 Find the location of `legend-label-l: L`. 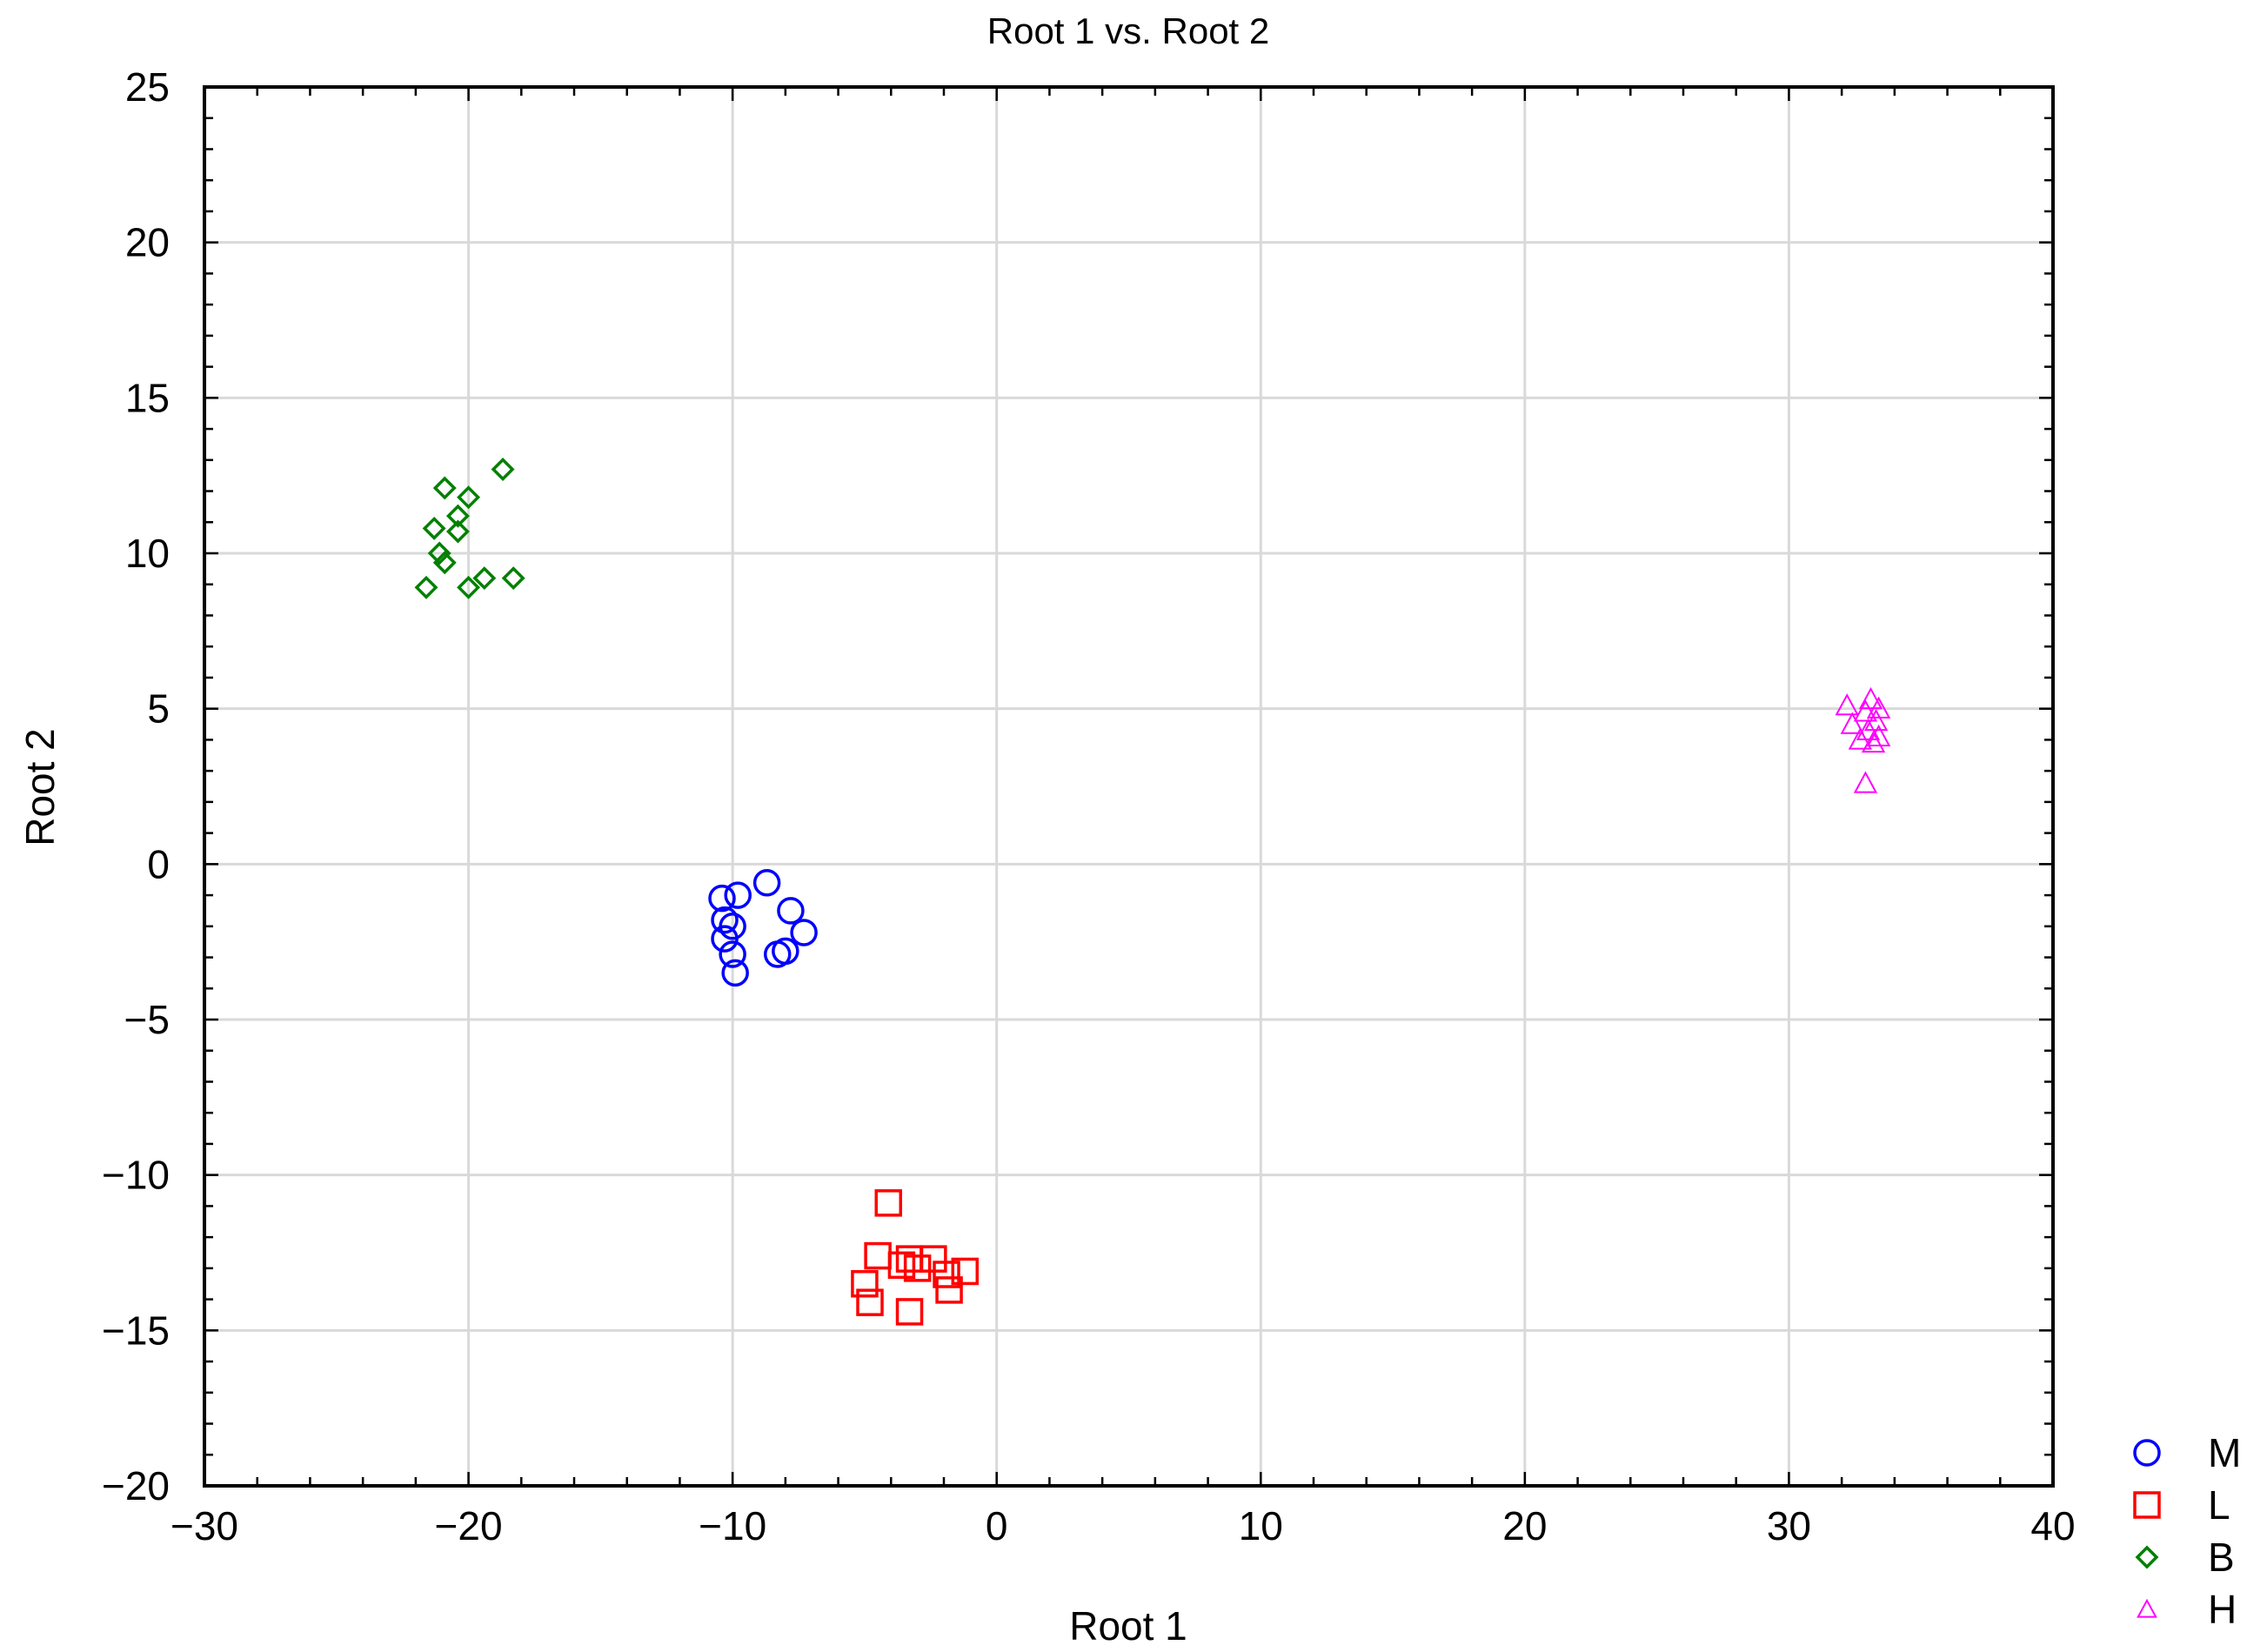

legend-label-l: L is located at coordinates (2219, 1505).